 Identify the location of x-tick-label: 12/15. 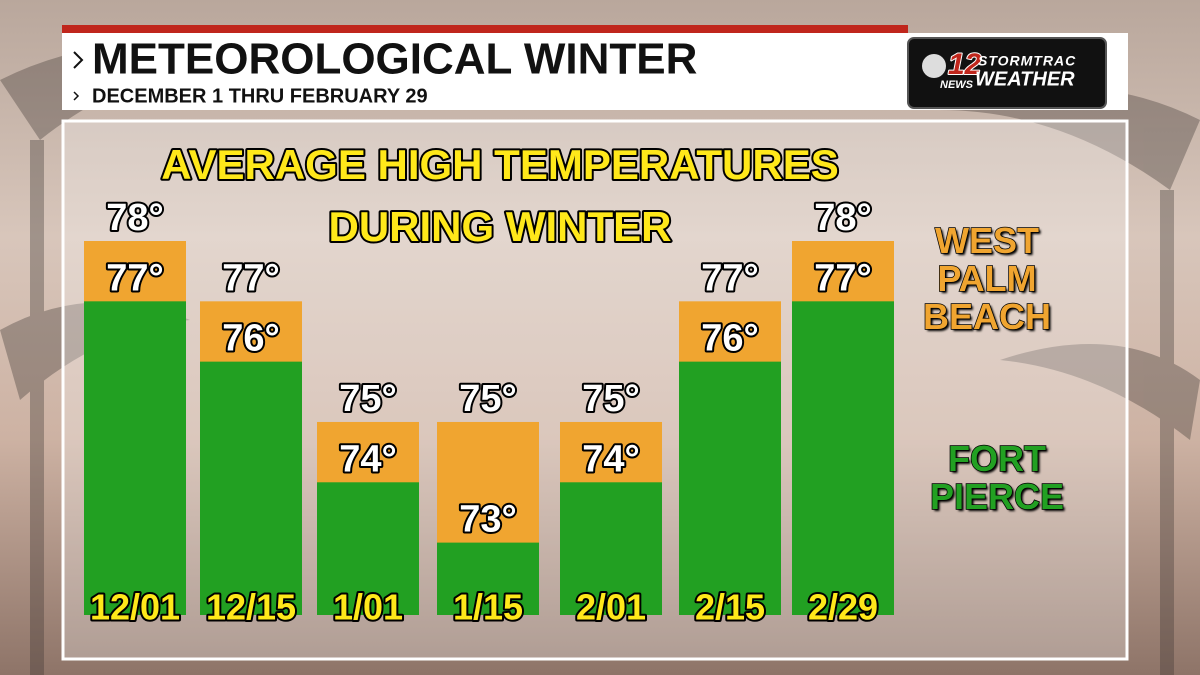
(251, 607).